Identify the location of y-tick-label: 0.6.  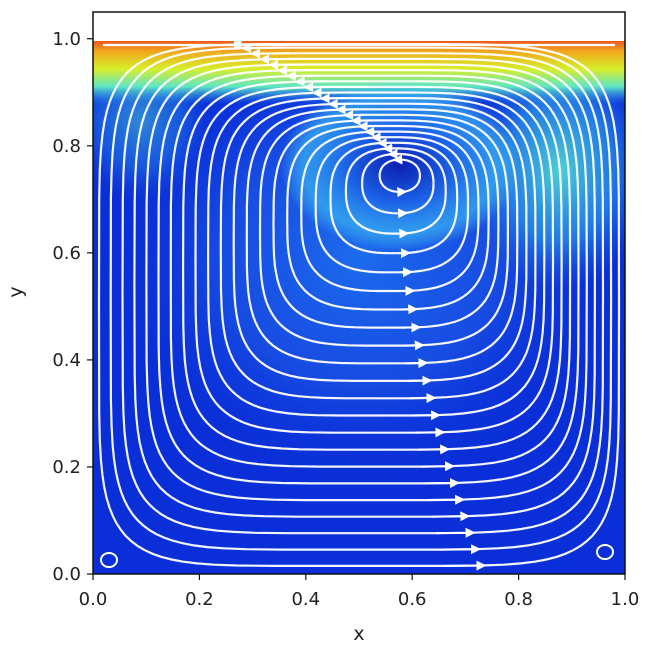
(66, 253).